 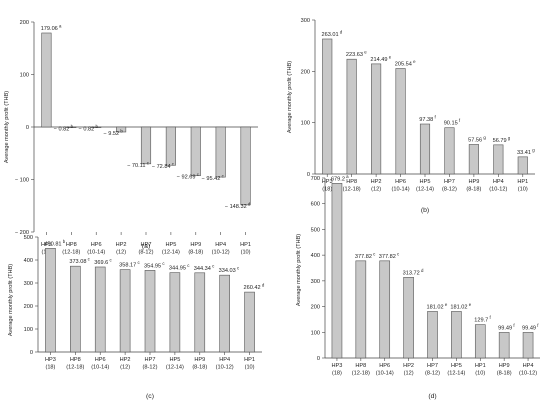 What do you see at coordinates (389, 56) in the screenshot?
I see `significance-letter: e` at bounding box center [389, 56].